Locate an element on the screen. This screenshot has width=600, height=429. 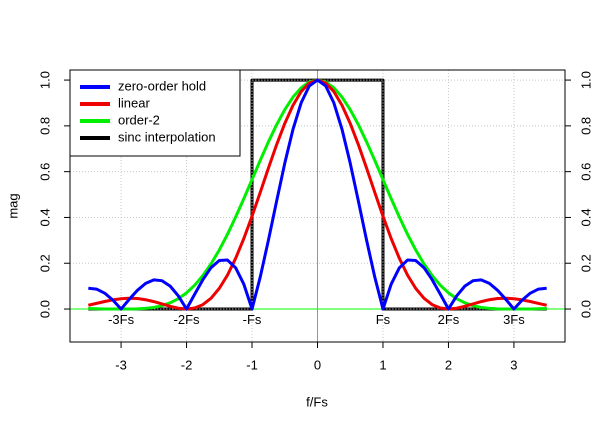
y-tick-label: 0.6 is located at coordinates (44, 172).